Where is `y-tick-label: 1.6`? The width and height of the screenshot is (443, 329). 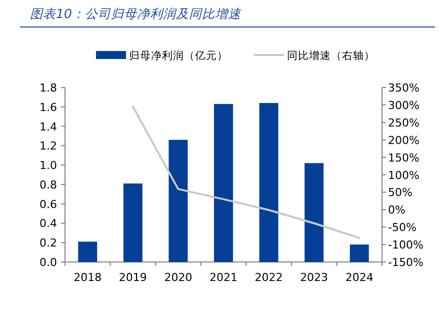
y-tick-label: 1.6 is located at coordinates (48, 107).